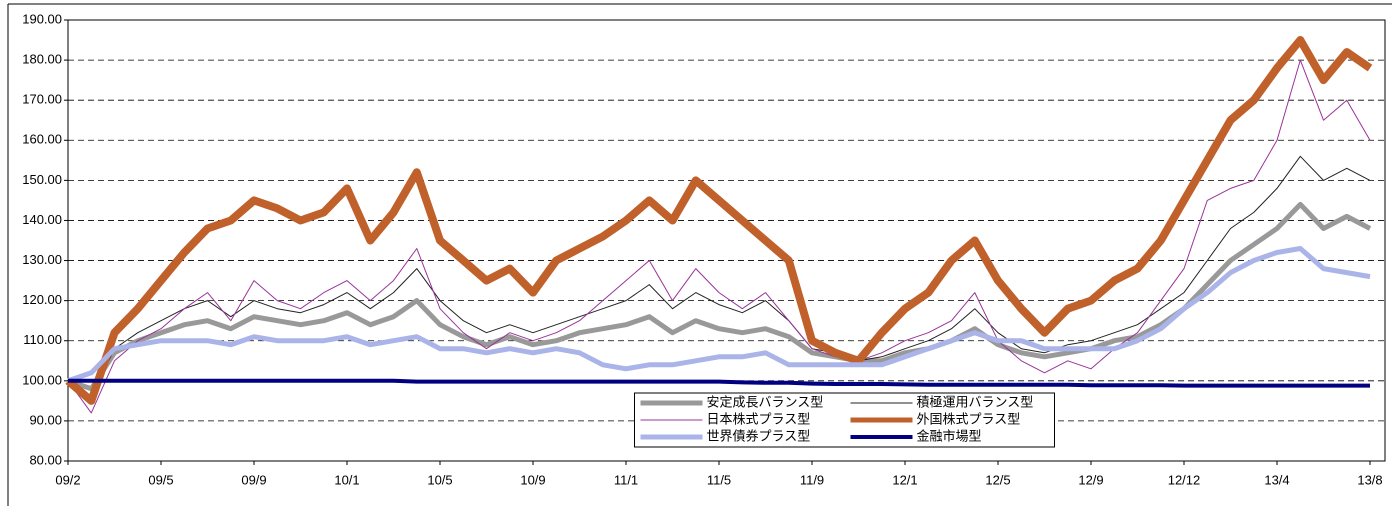 Image resolution: width=1392 pixels, height=506 pixels. I want to click on legend-label: 外国株式プラス型, so click(969, 418).